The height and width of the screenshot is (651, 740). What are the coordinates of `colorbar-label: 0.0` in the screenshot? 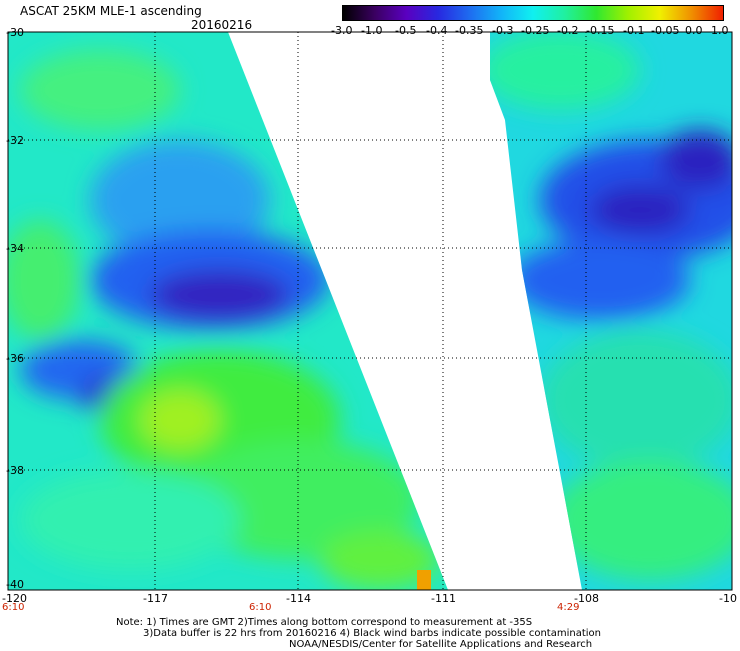 It's located at (694, 30).